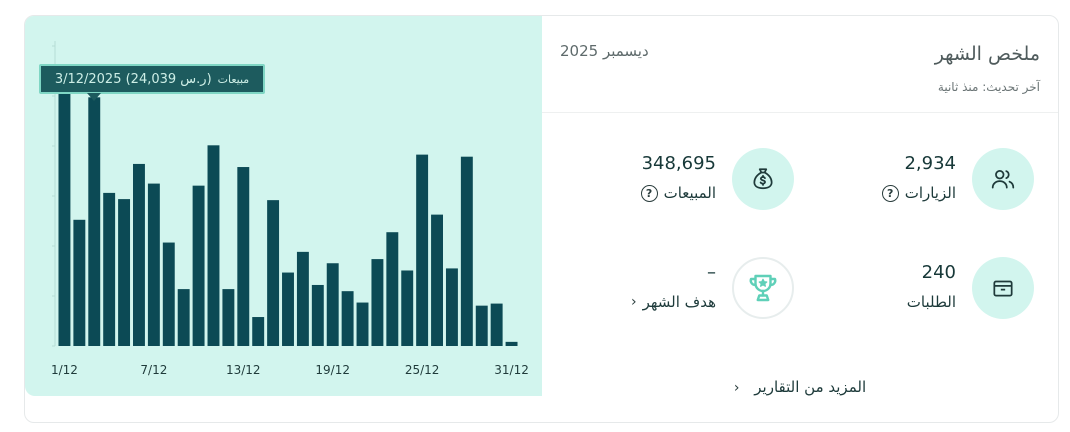 The width and height of the screenshot is (1070, 432). Describe the element at coordinates (511, 370) in the screenshot. I see `x-tick-label: 31/12` at that location.